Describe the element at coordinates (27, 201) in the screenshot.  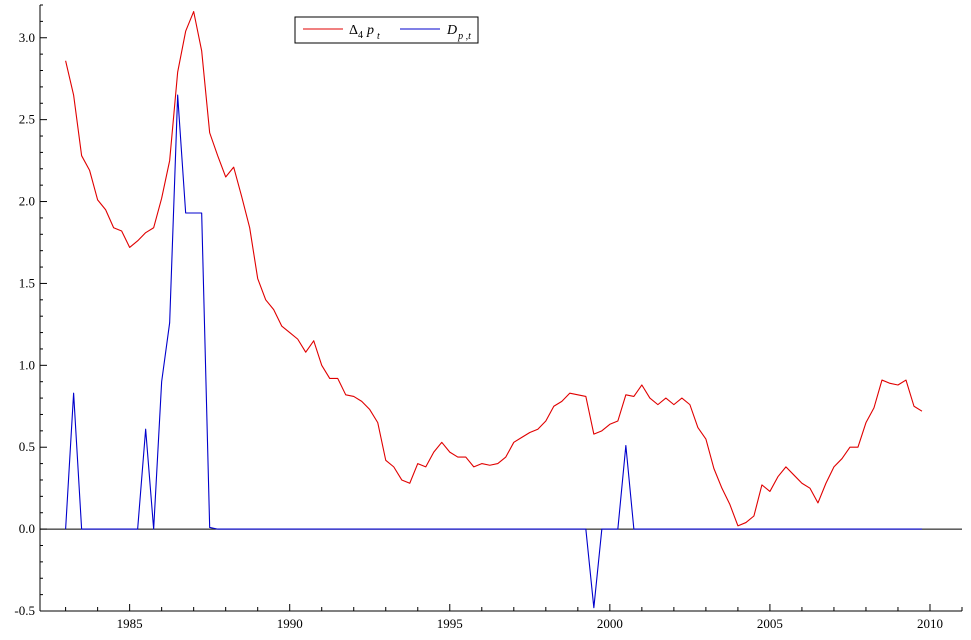
I see `y-tick-label: 2.0` at that location.